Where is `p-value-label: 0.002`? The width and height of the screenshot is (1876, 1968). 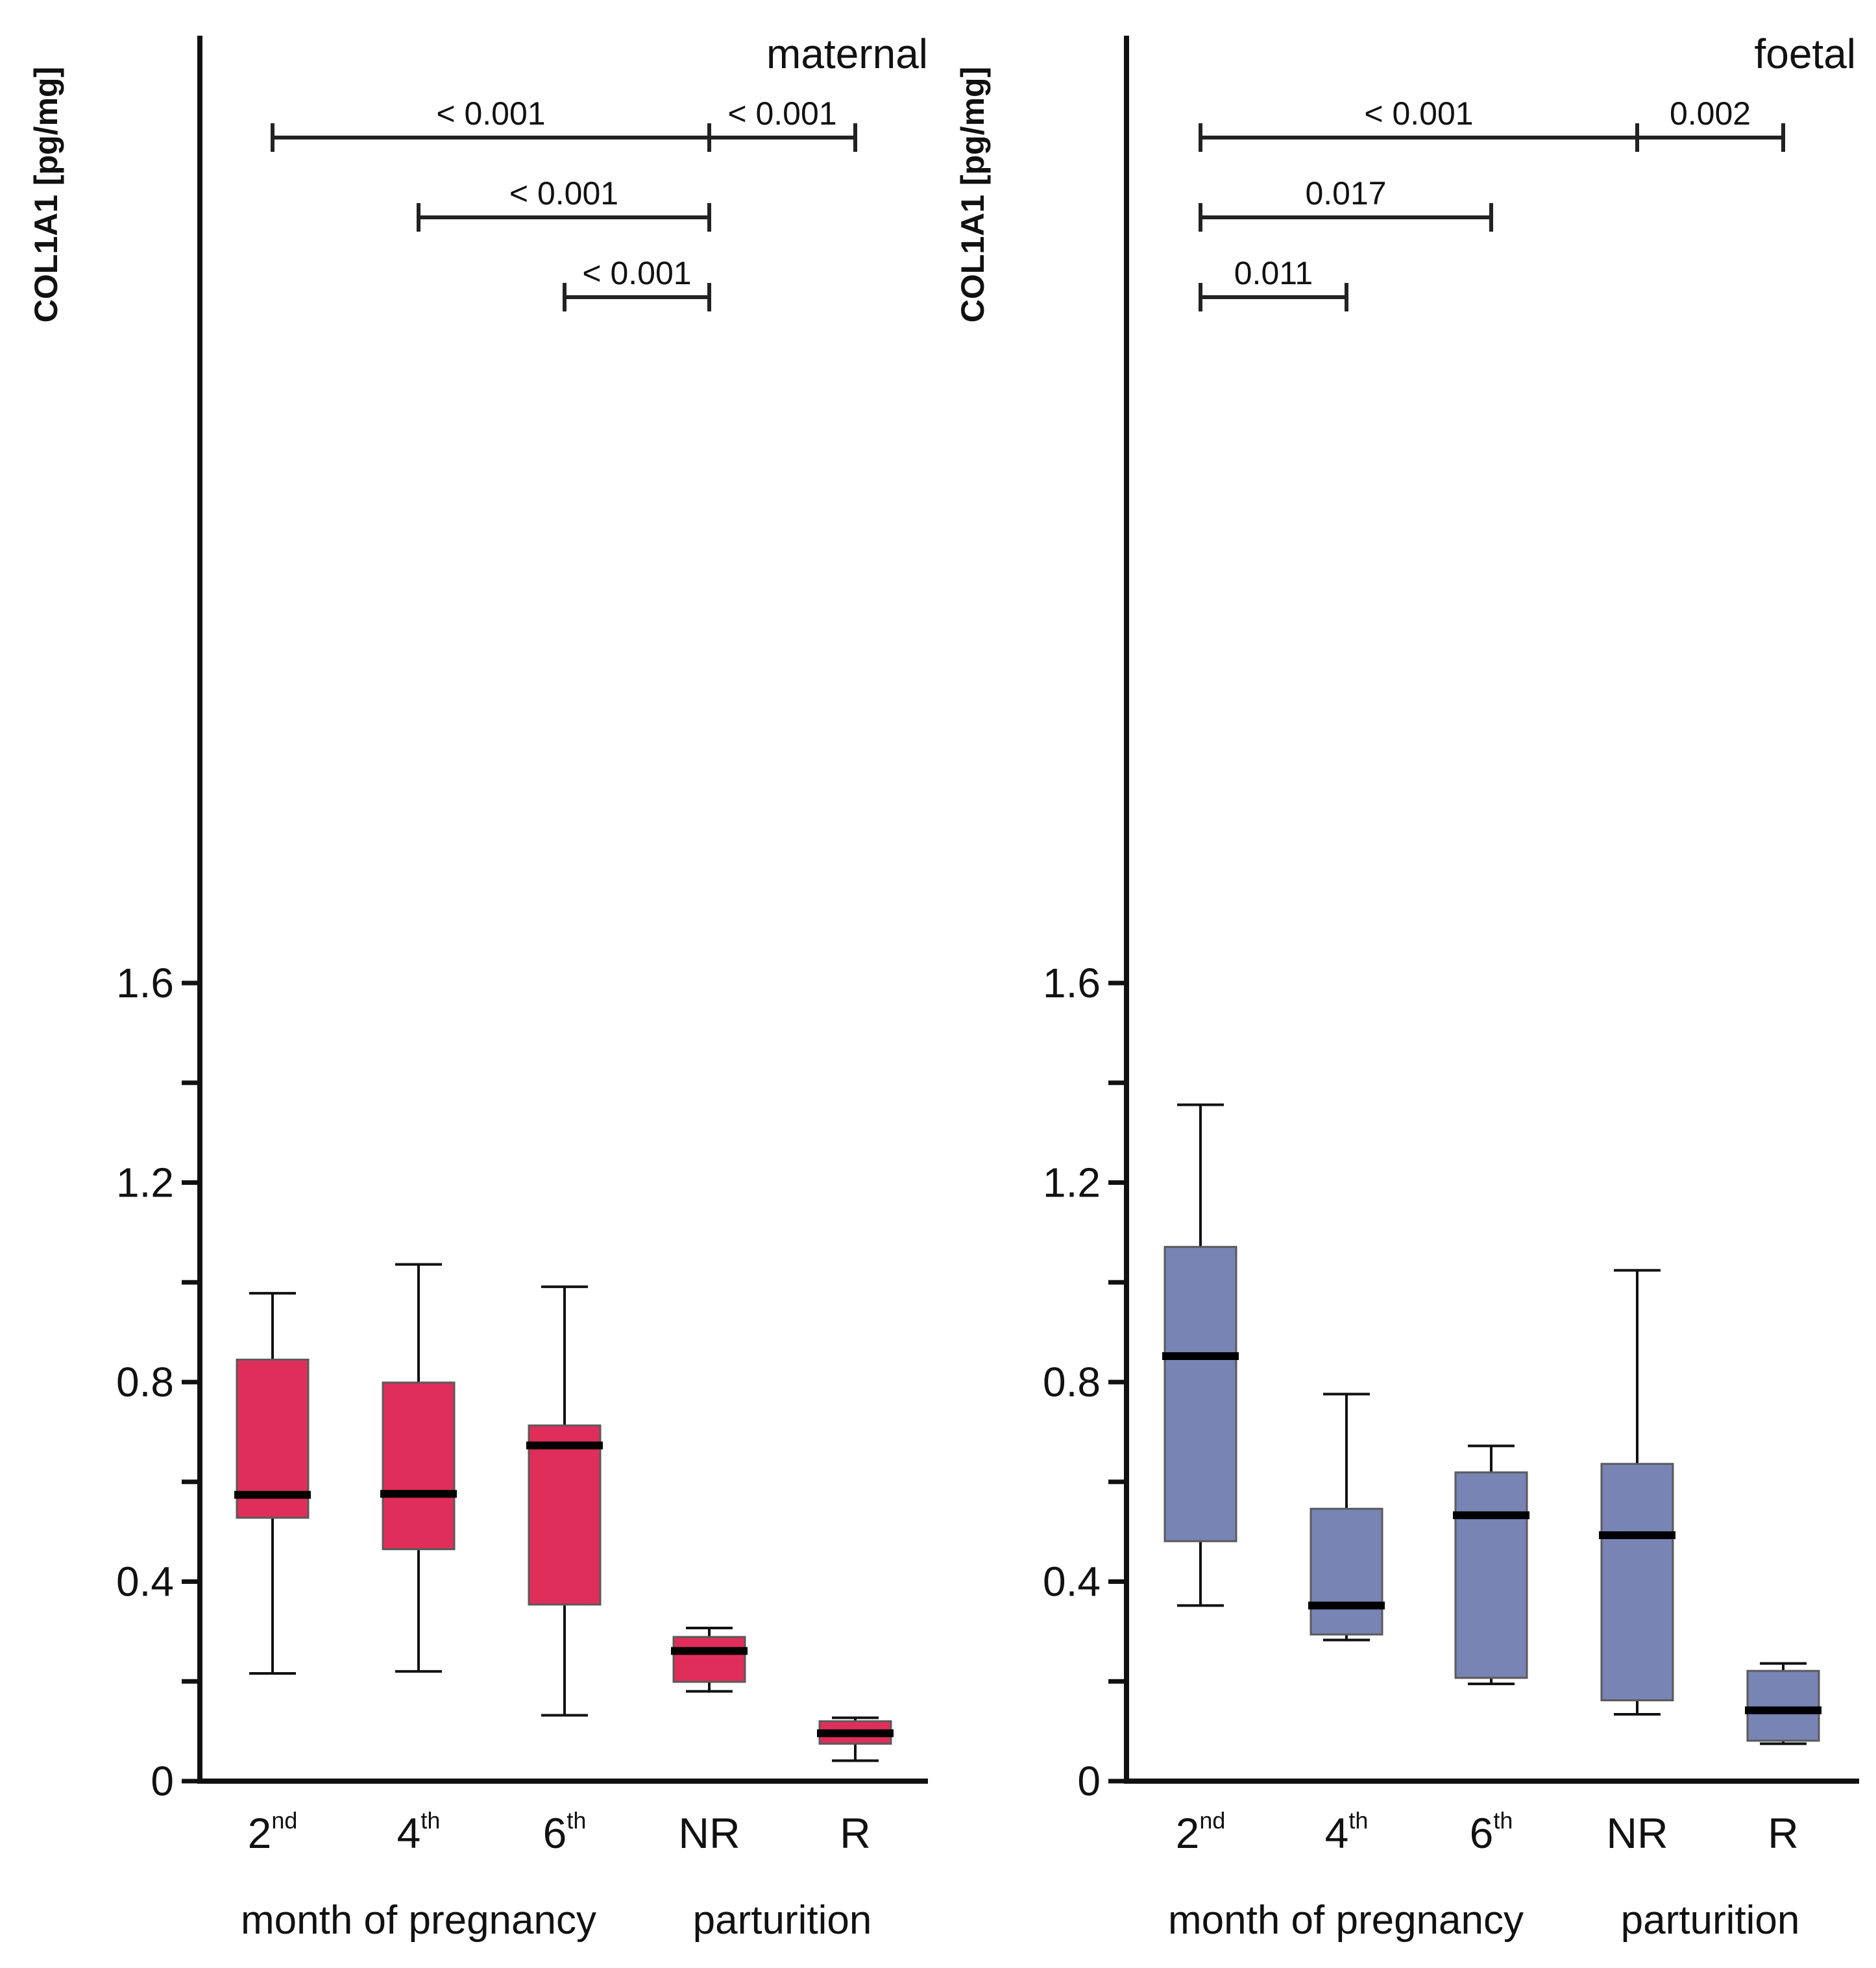 p-value-label: 0.002 is located at coordinates (1710, 114).